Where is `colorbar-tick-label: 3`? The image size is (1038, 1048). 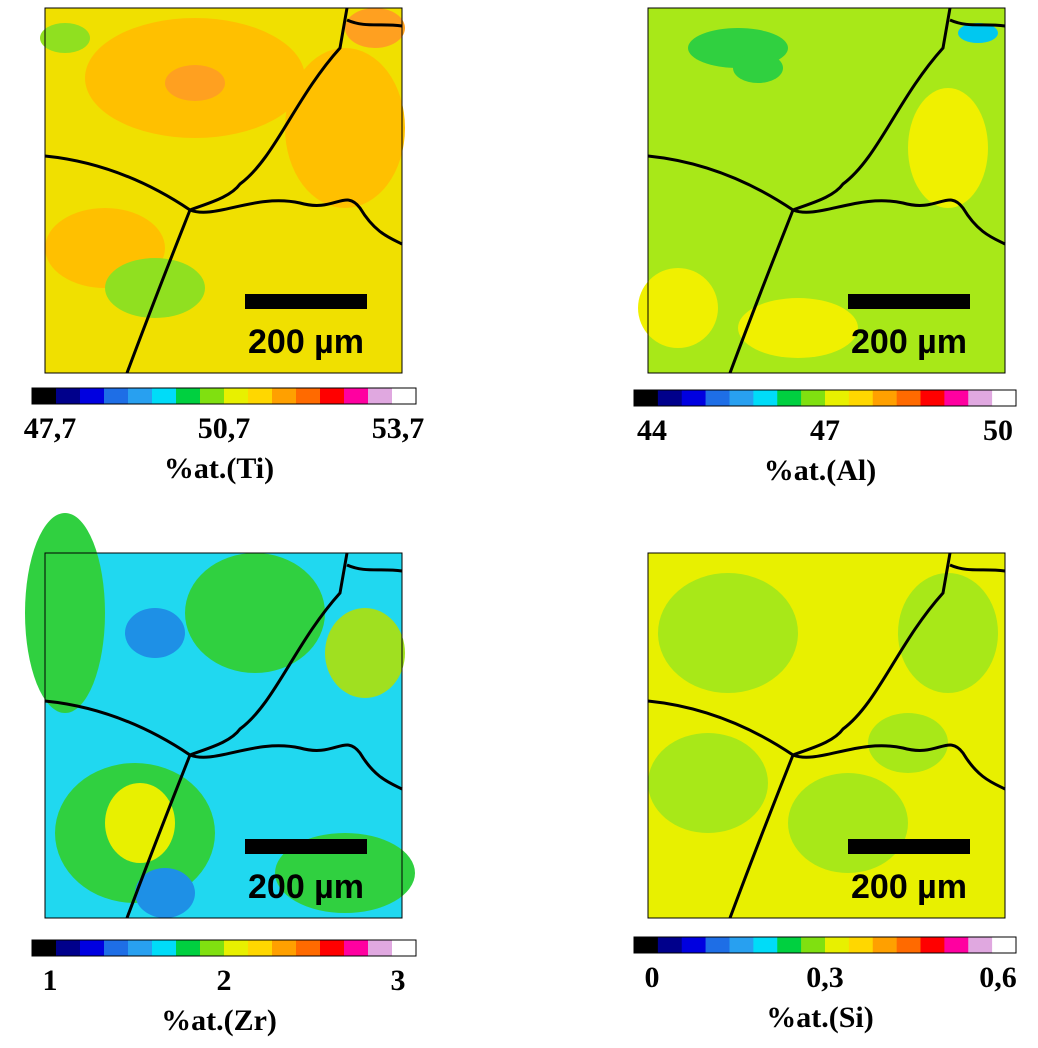 colorbar-tick-label: 3 is located at coordinates (398, 980).